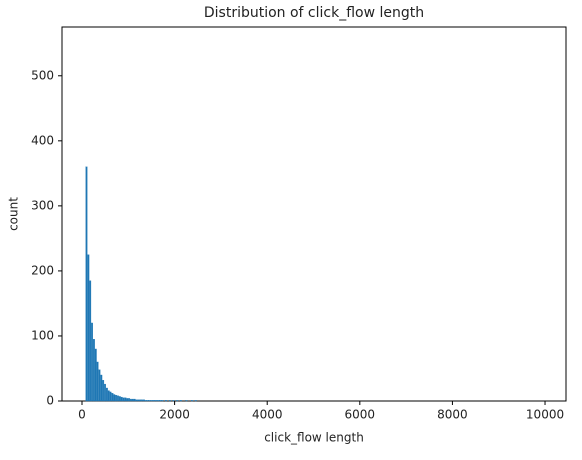 This screenshot has height=460, width=582. What do you see at coordinates (545, 415) in the screenshot?
I see `x-tick-label: 10000` at bounding box center [545, 415].